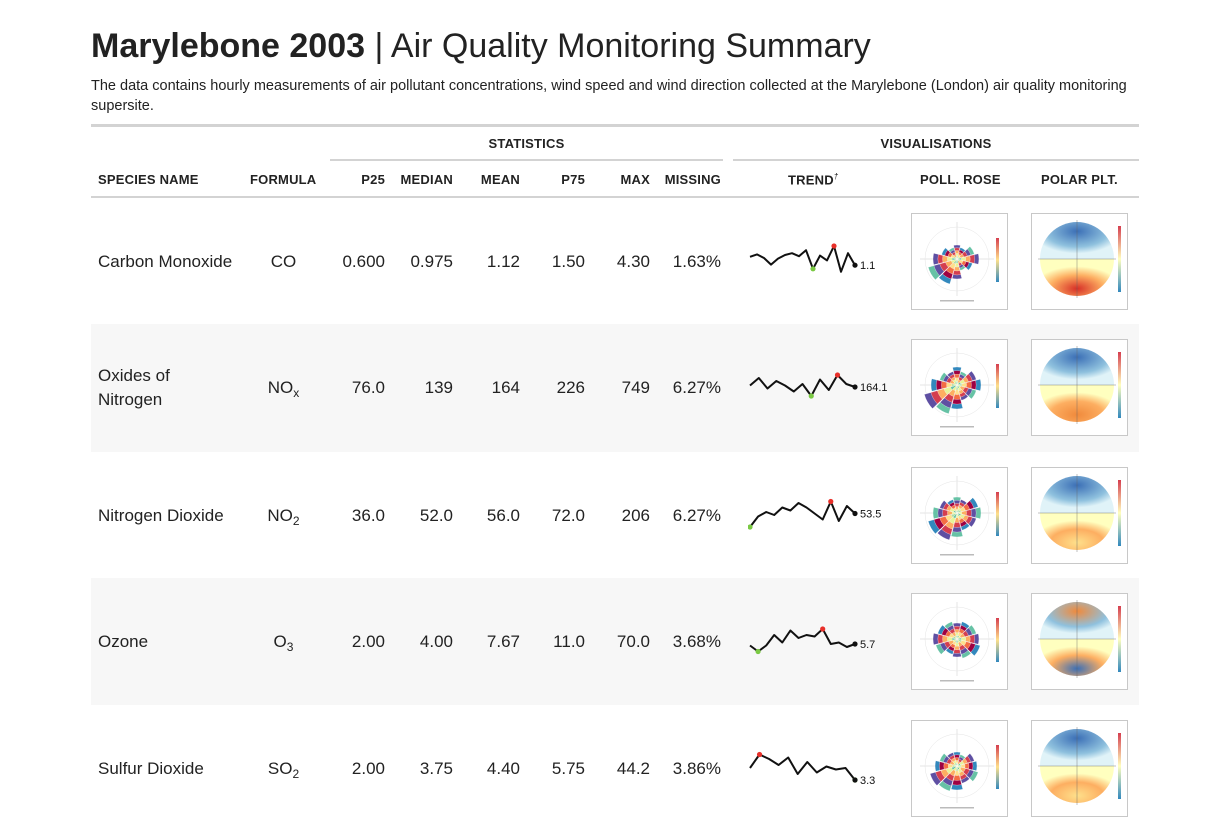 The width and height of the screenshot is (1205, 824). I want to click on formula: SO2, so click(283, 771).